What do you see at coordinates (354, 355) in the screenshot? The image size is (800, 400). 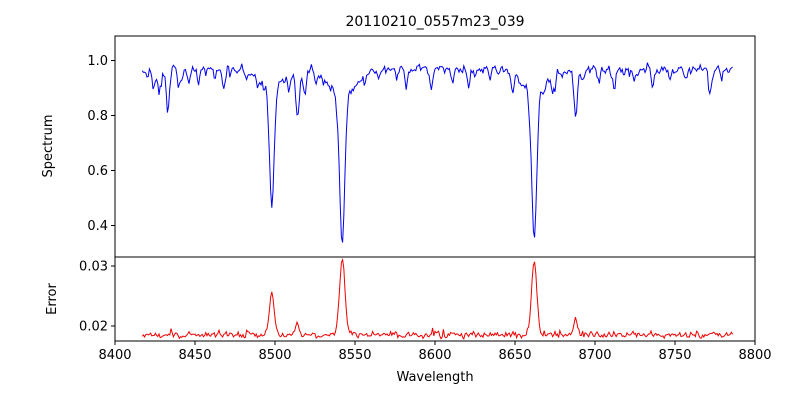 I see `x-tick-label: 8550` at bounding box center [354, 355].